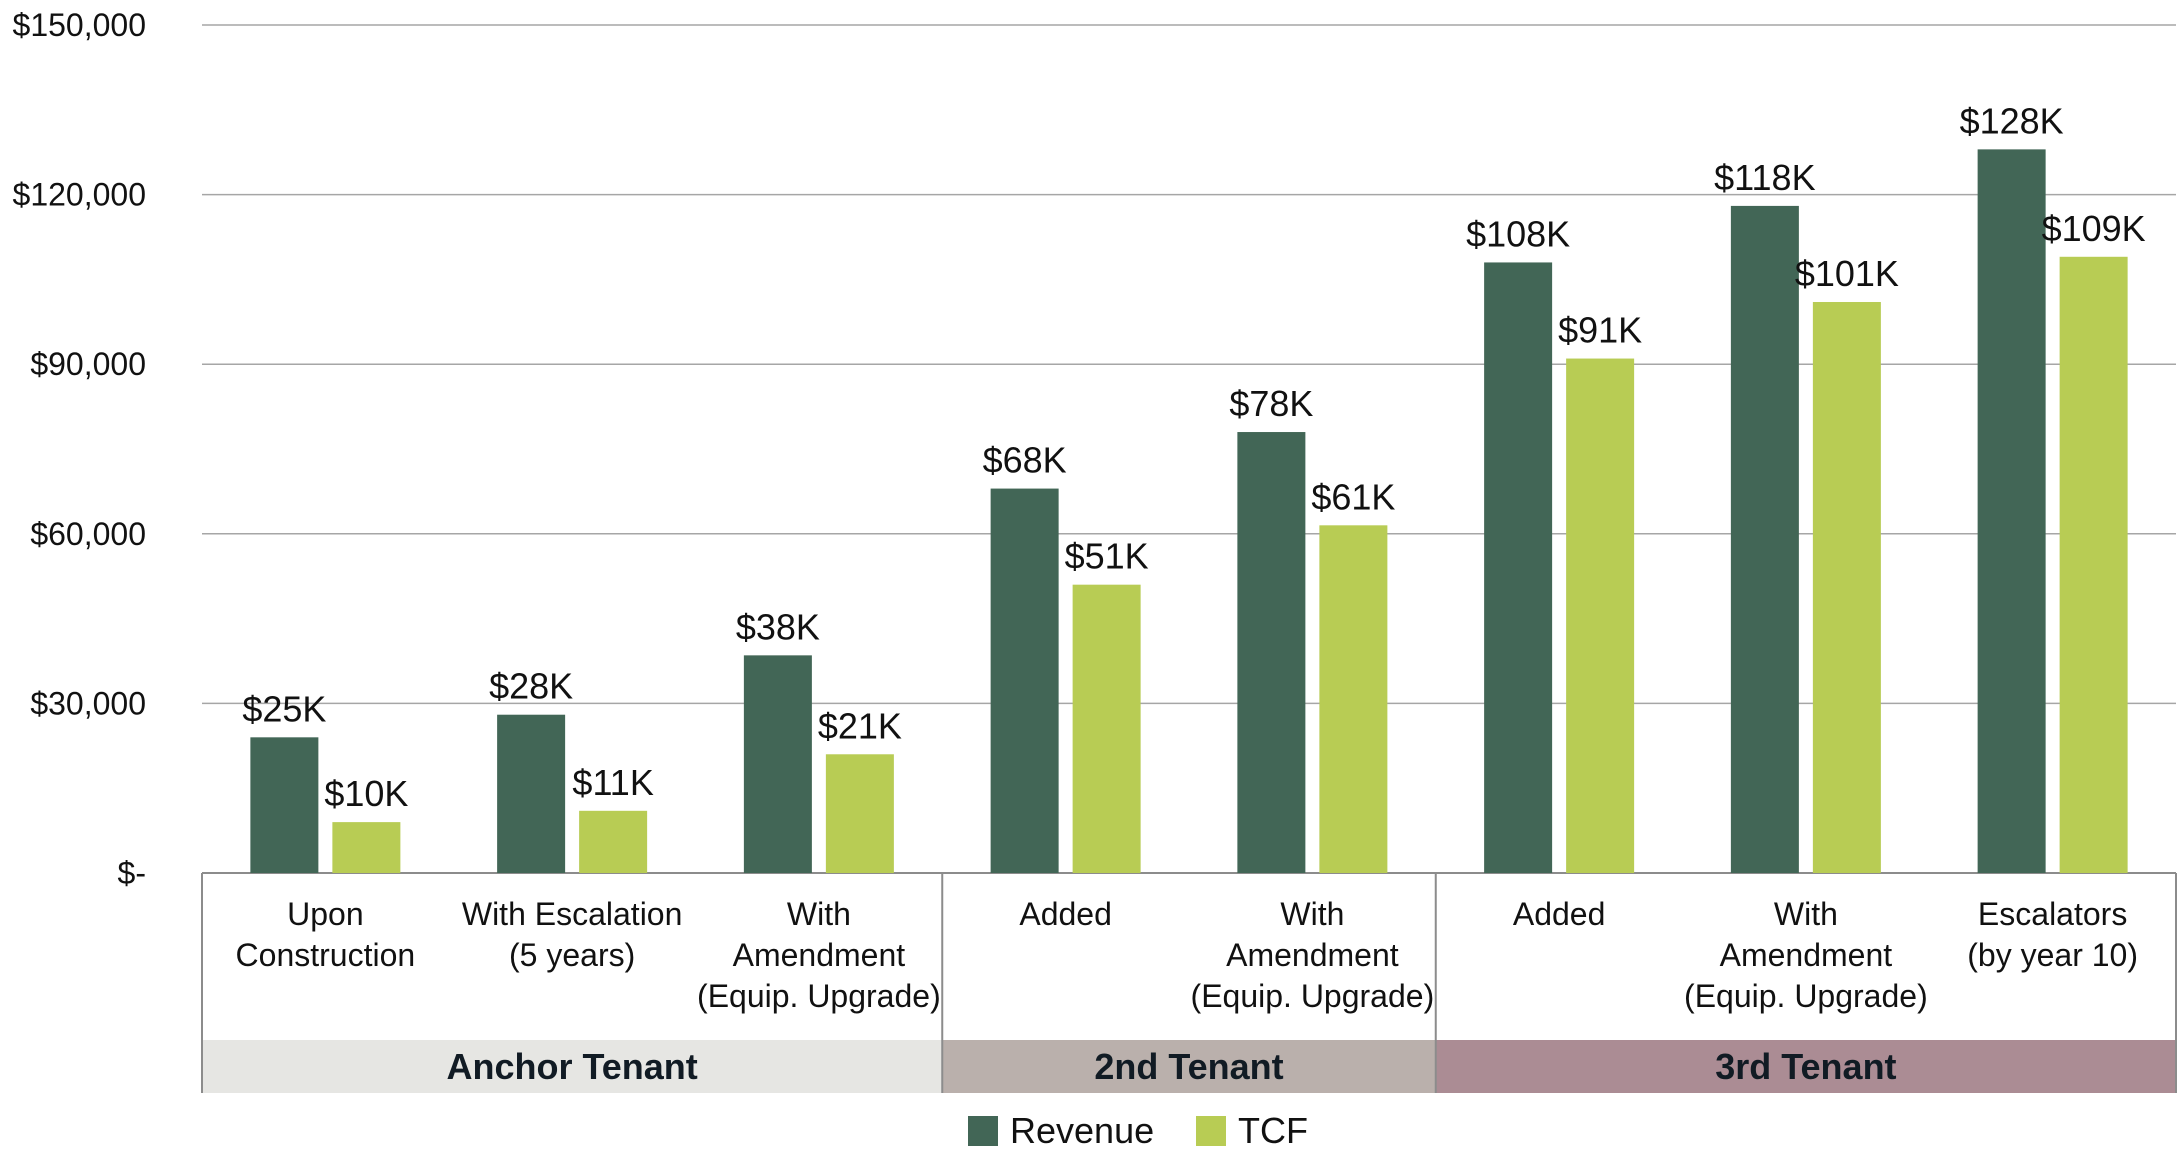  Describe the element at coordinates (1764, 177) in the screenshot. I see `data-label-revenue: $118K` at that location.